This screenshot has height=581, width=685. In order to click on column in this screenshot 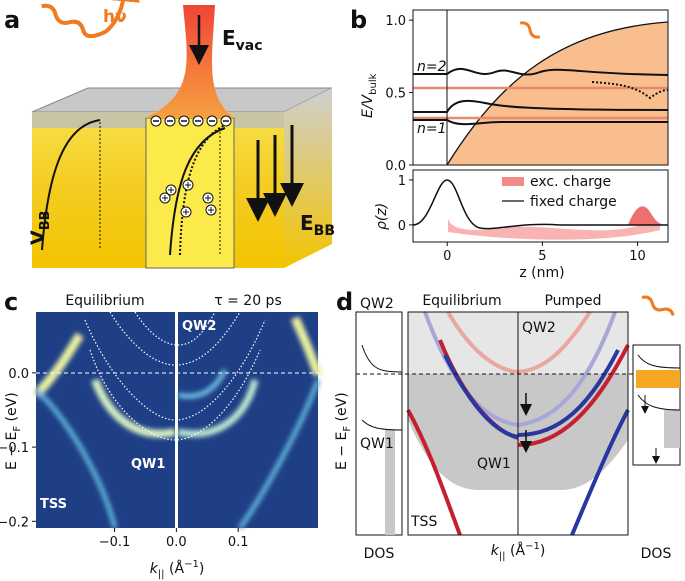, I will do `click(190, 193)`.